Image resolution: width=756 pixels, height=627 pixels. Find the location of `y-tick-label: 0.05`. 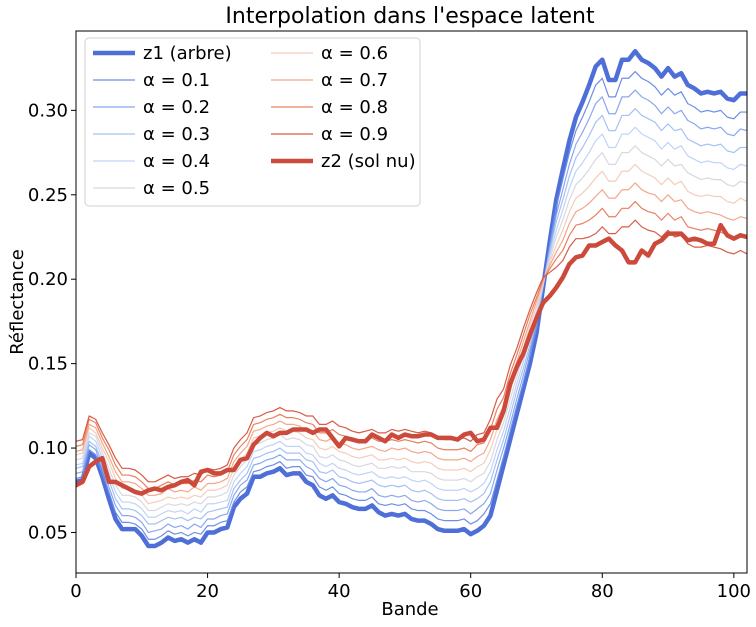

y-tick-label: 0.05 is located at coordinates (48, 532).